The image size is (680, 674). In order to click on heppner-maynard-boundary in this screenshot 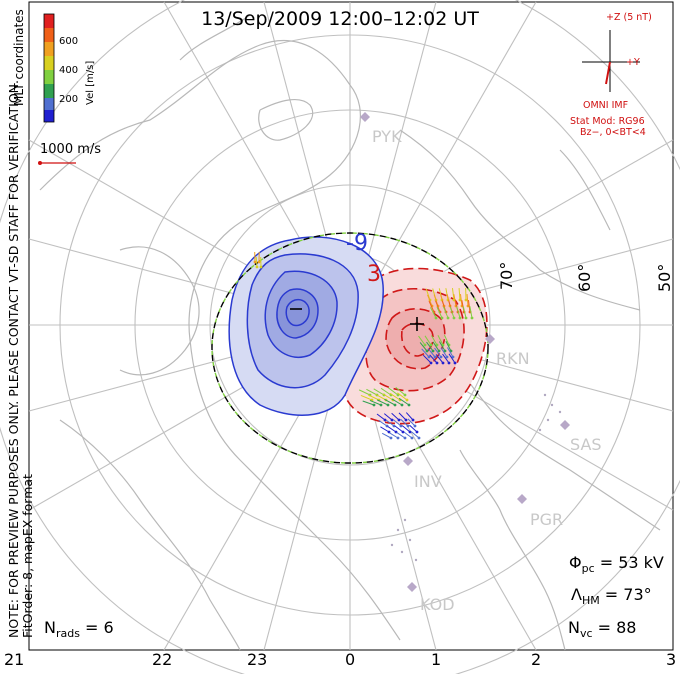, I will do `click(350, 348)`.